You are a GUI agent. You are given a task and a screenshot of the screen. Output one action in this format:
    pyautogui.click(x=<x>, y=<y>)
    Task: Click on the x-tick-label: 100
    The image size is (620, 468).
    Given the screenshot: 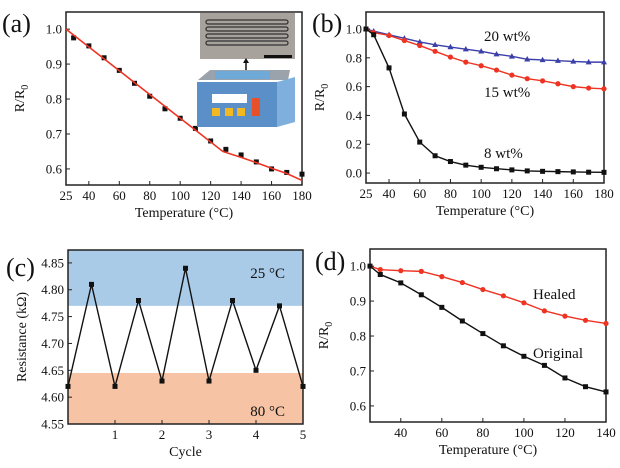 What is the action you would take?
    pyautogui.click(x=180, y=195)
    